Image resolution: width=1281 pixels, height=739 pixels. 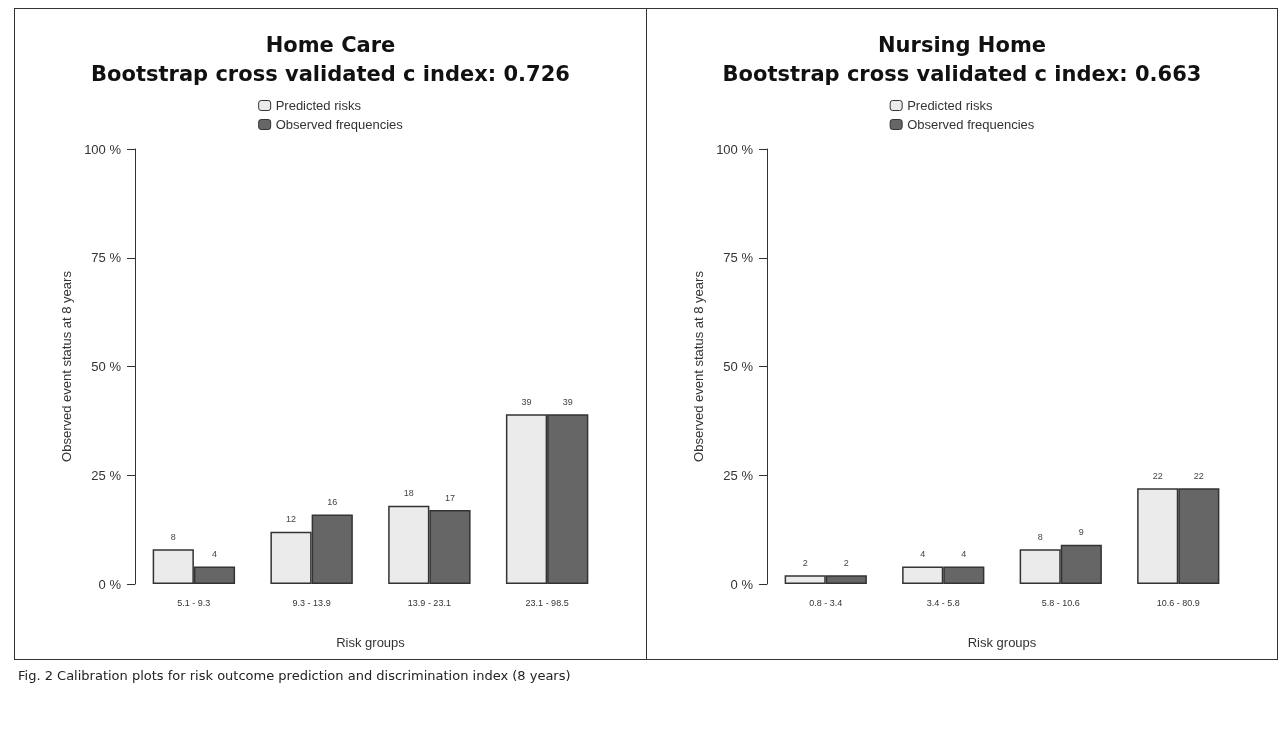 What do you see at coordinates (962, 73) in the screenshot?
I see `chart-subtitle: Bootstrap cross validated c index: 0.663` at bounding box center [962, 73].